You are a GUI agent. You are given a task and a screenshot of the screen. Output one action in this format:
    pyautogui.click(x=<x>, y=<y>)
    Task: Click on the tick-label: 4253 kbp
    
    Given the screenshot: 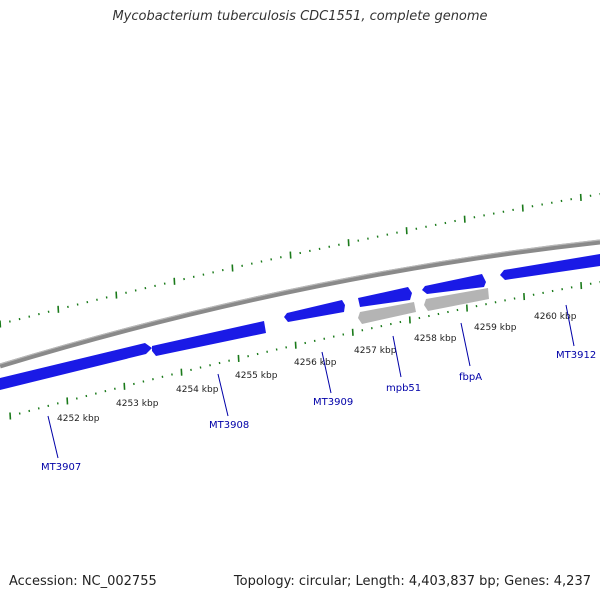 What is the action you would take?
    pyautogui.click(x=137, y=404)
    